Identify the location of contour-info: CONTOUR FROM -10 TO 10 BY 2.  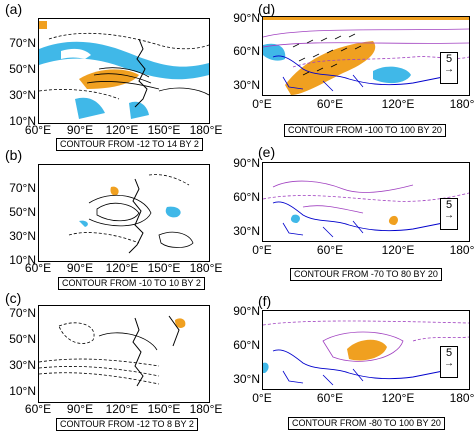
(131, 283).